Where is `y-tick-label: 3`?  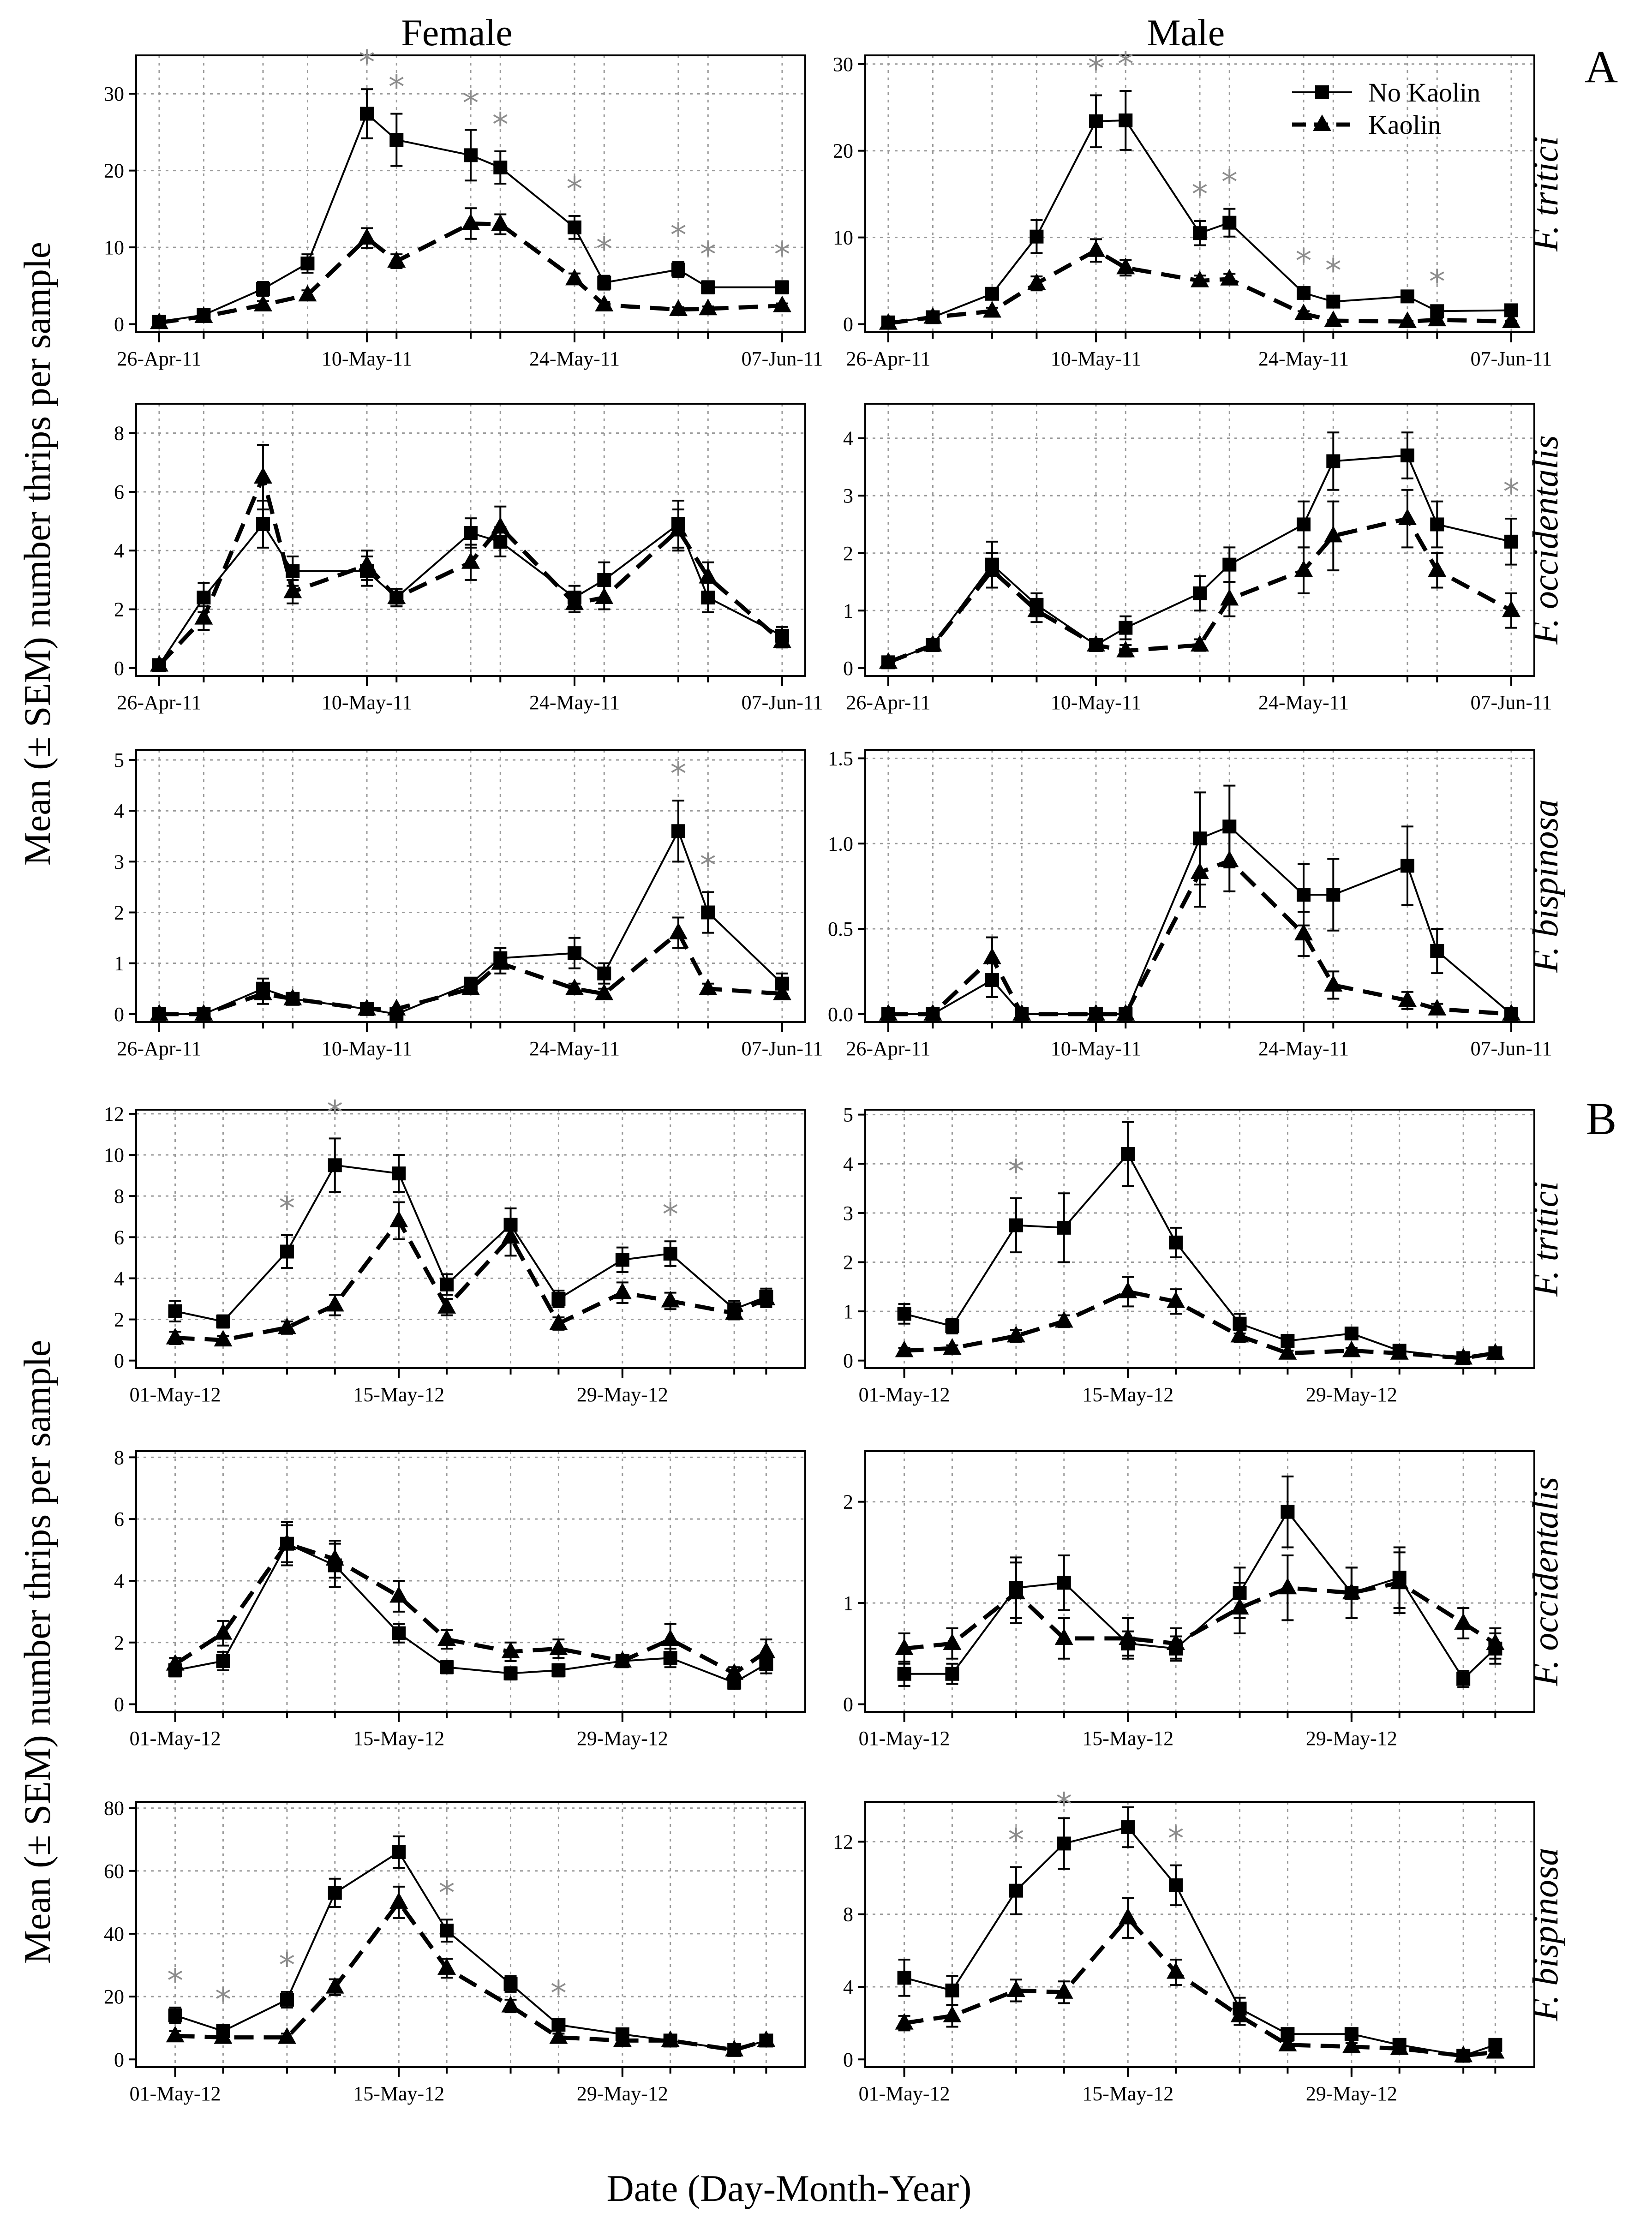
y-tick-label: 3 is located at coordinates (119, 861).